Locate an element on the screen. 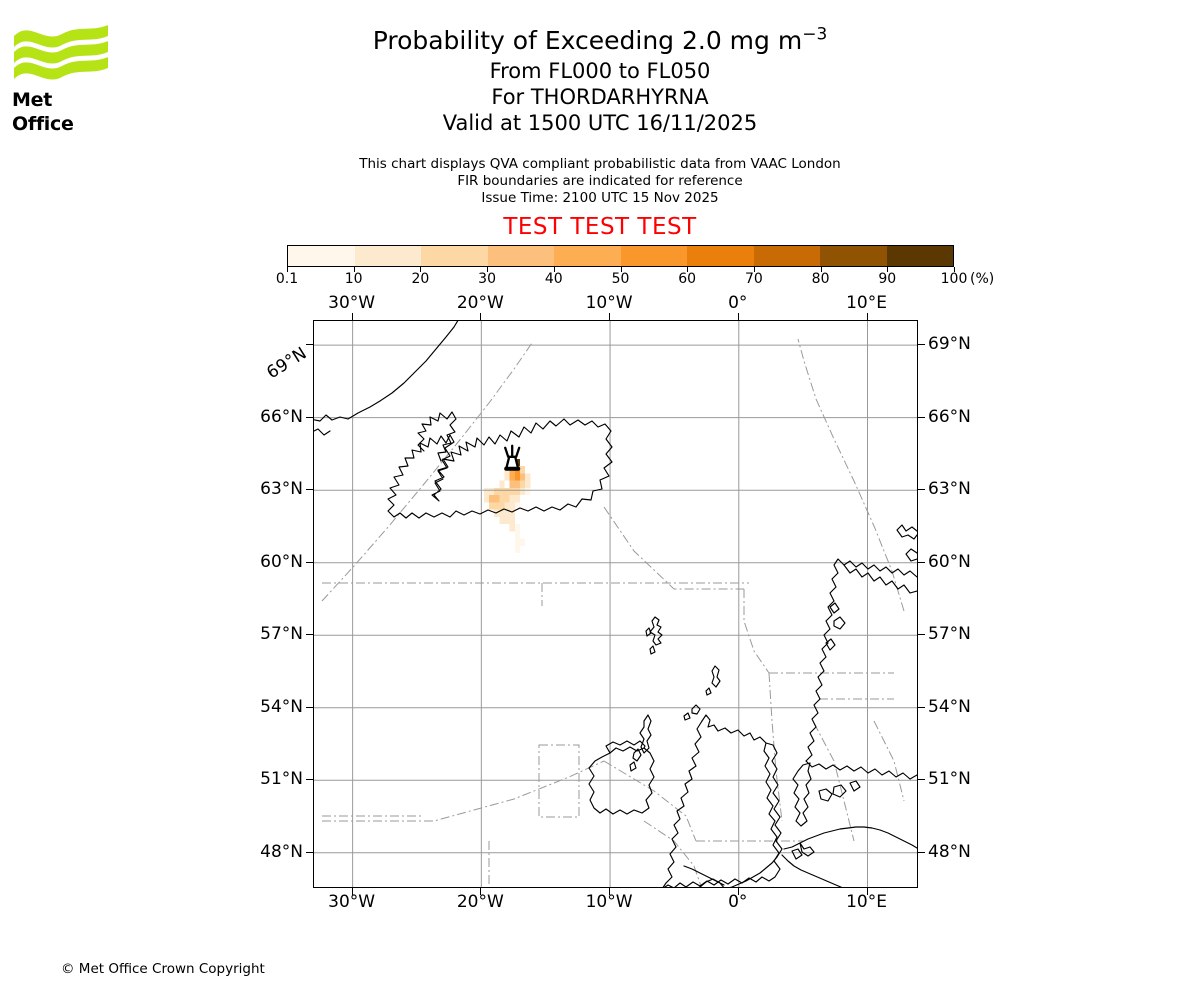 Image resolution: width=1200 pixels, height=1000 pixels. lat-label-left-4: 60°N is located at coordinates (281, 561).